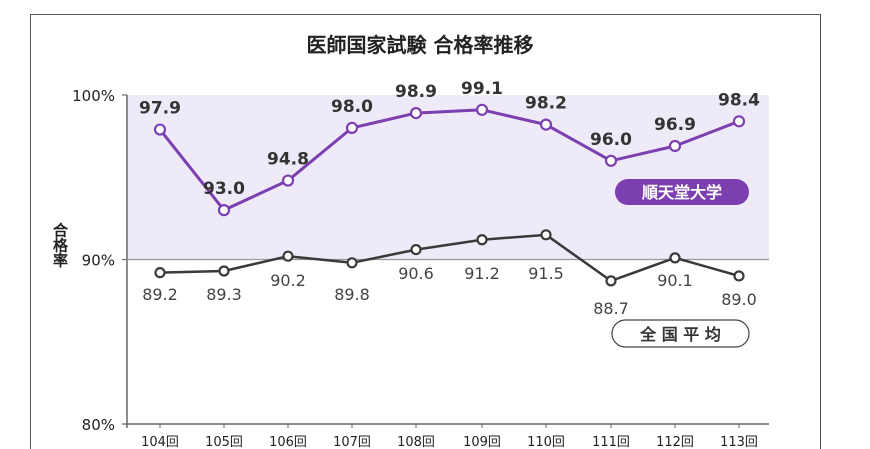  What do you see at coordinates (420, 45) in the screenshot?
I see `chart-title: 医師国家試験 合格率推移` at bounding box center [420, 45].